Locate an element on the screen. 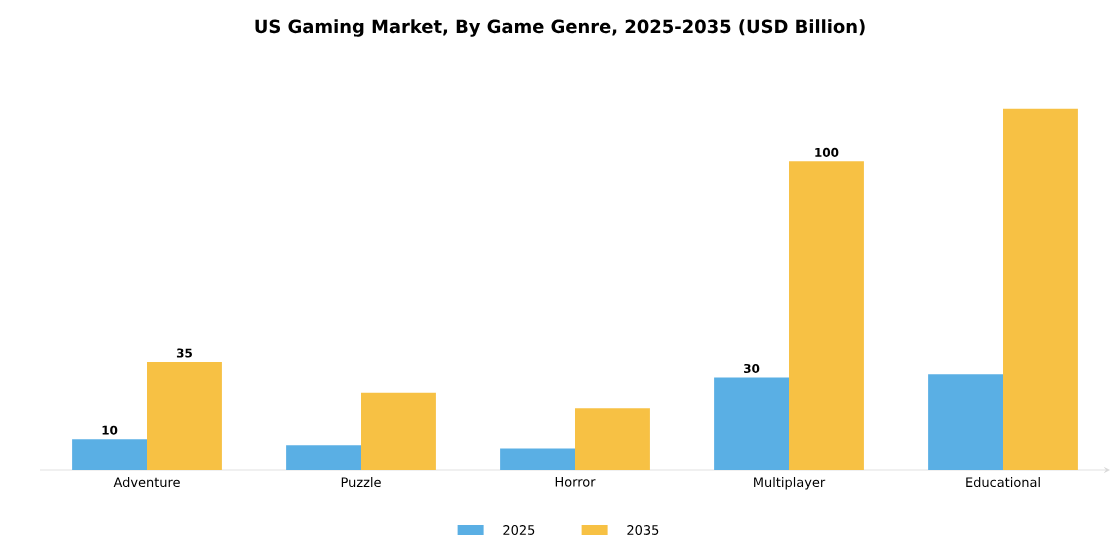  chart-title: US Gaming Market, By Game Genre, 2025-2035 (USD Billion) is located at coordinates (560, 28).